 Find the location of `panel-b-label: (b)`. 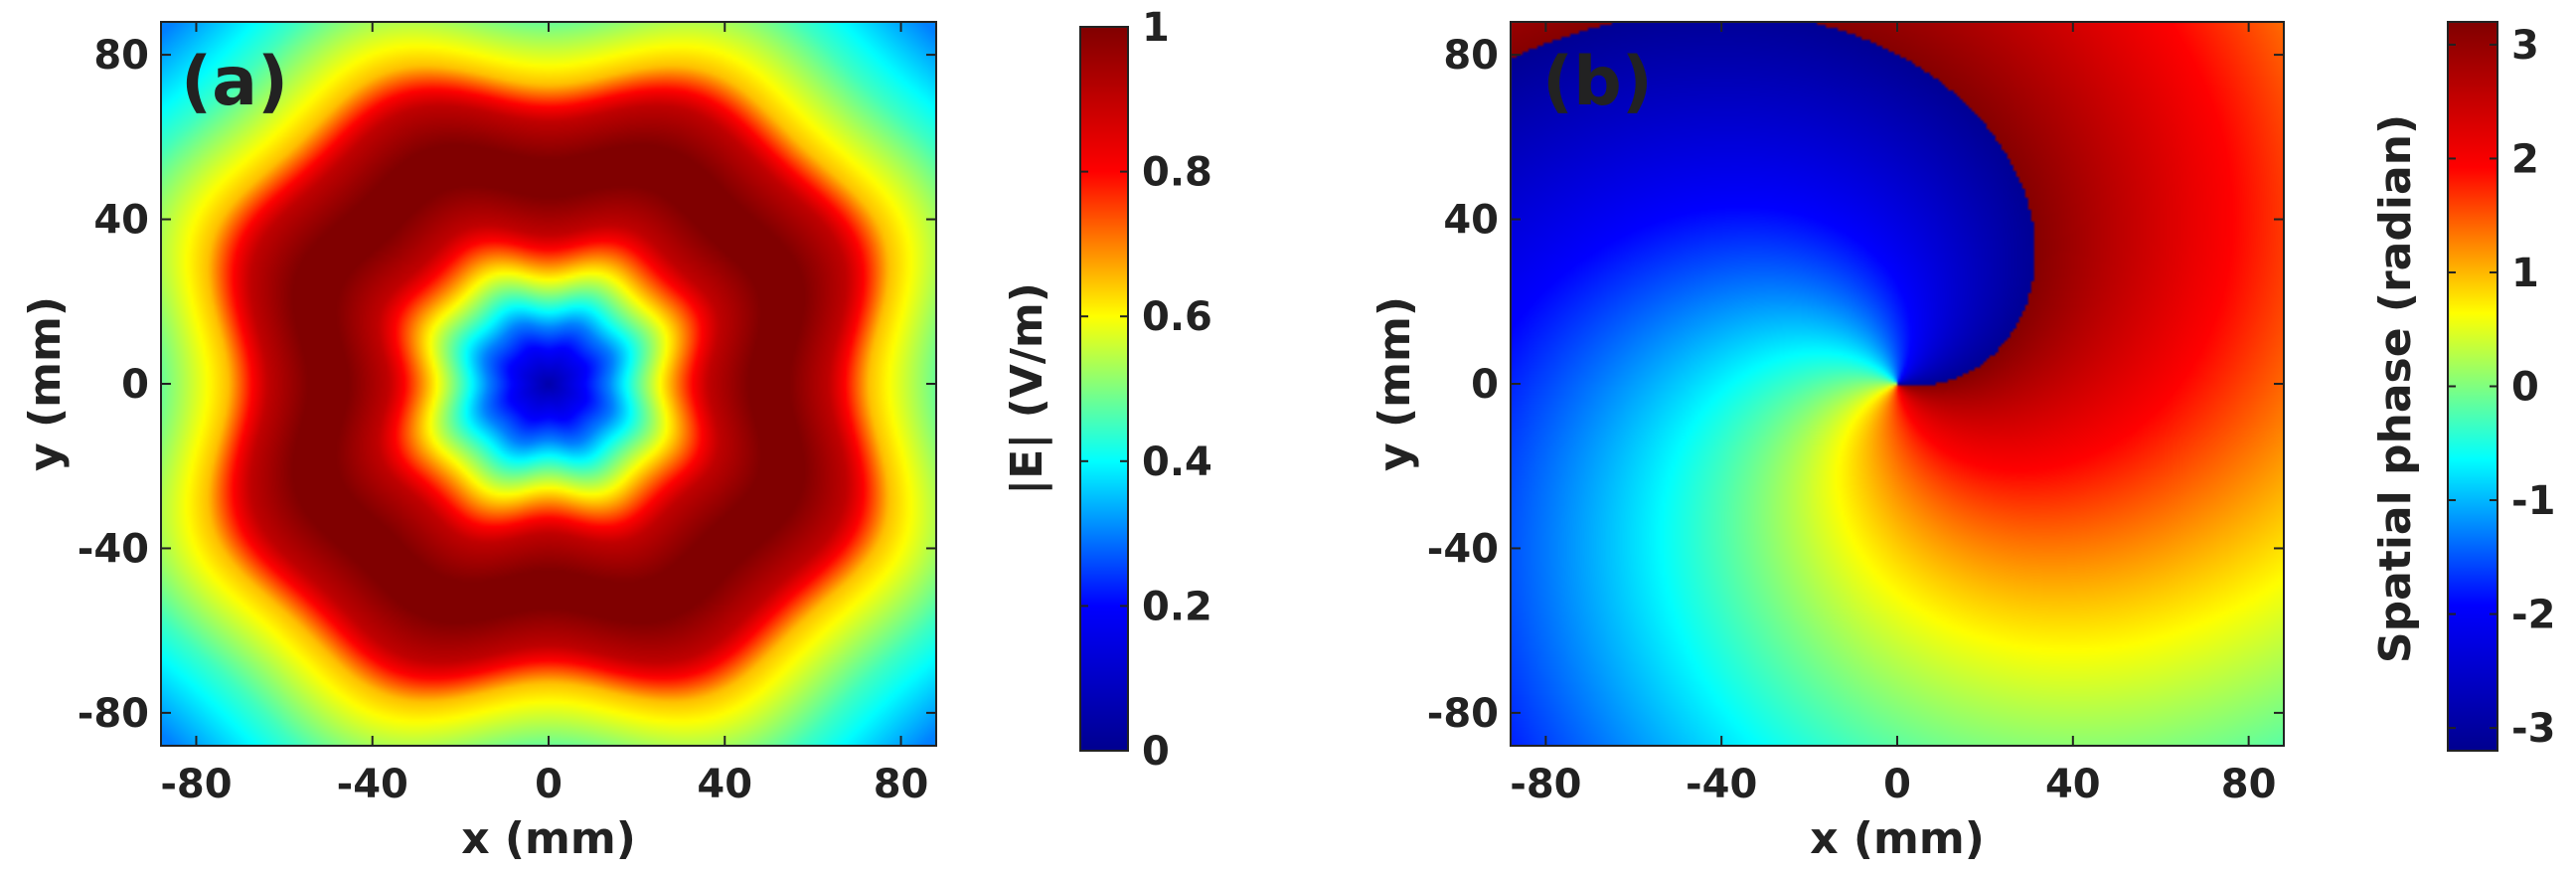

panel-b-label: (b) is located at coordinates (1597, 82).